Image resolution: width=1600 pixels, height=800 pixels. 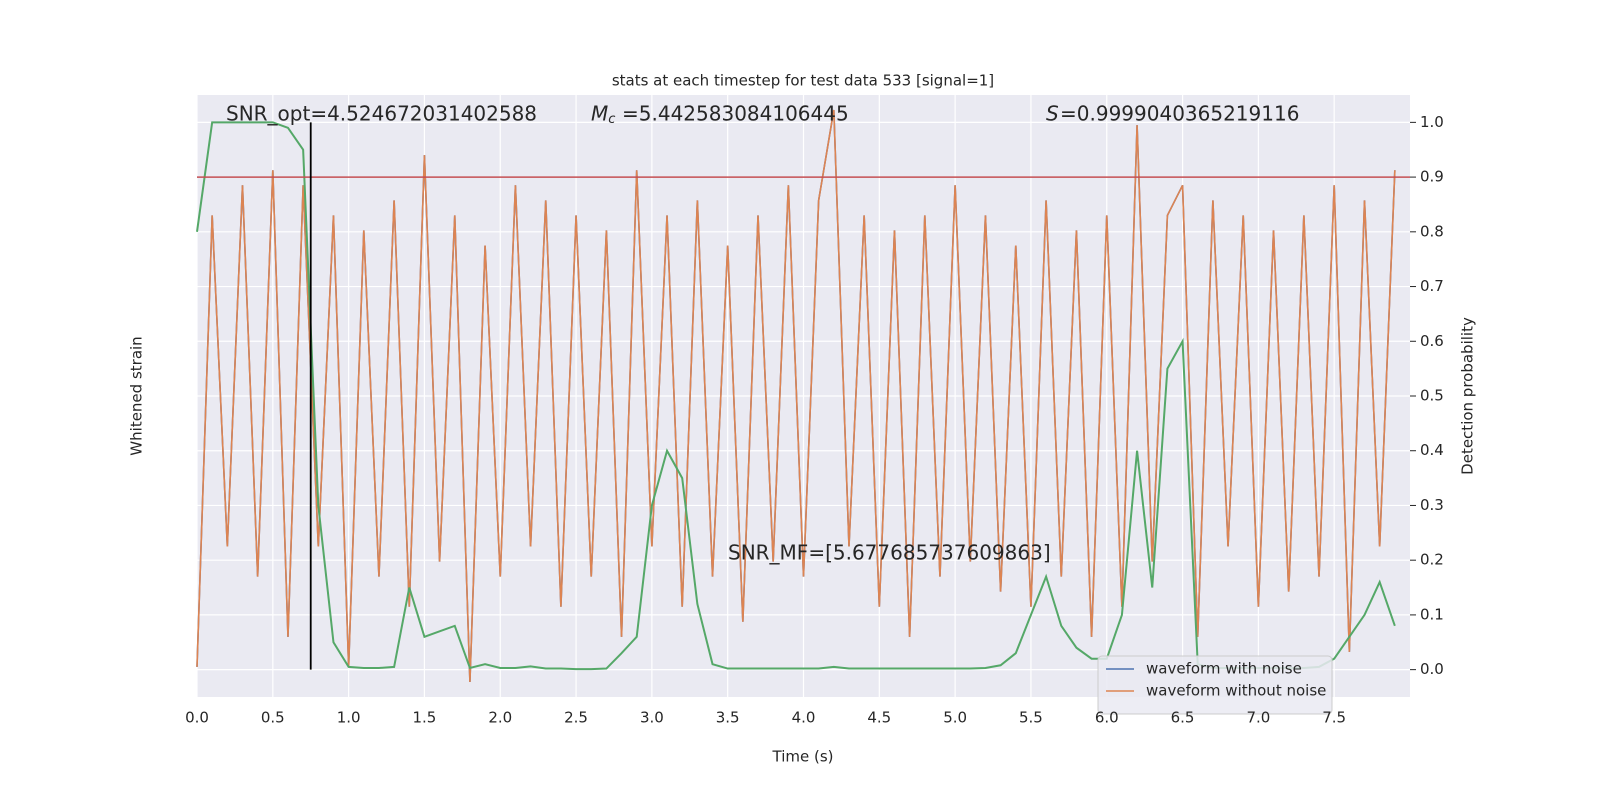 What do you see at coordinates (1334, 718) in the screenshot?
I see `x-tick-label: 7.5` at bounding box center [1334, 718].